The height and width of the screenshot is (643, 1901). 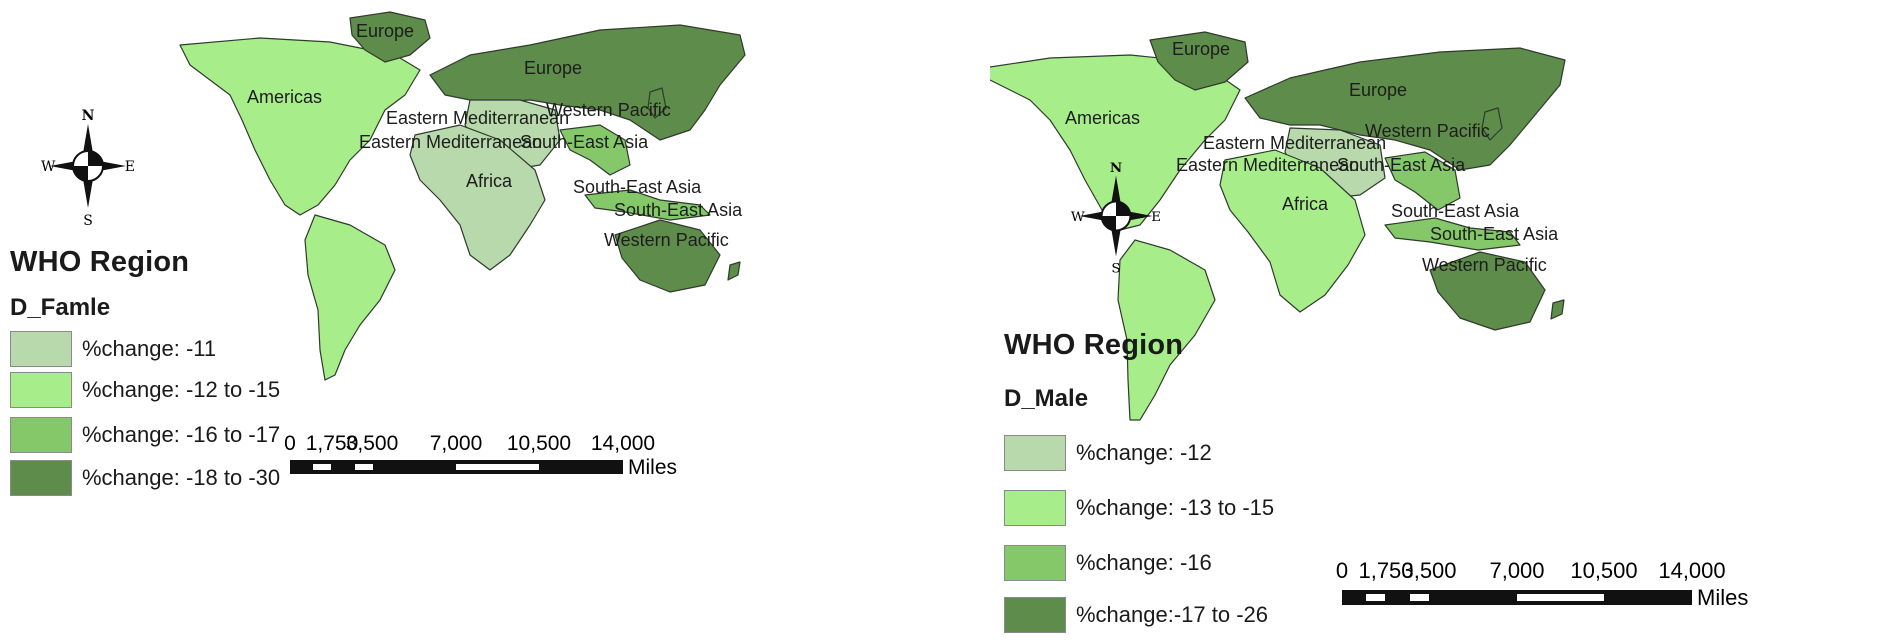 I want to click on legend-field: D_Famle, so click(x=60, y=307).